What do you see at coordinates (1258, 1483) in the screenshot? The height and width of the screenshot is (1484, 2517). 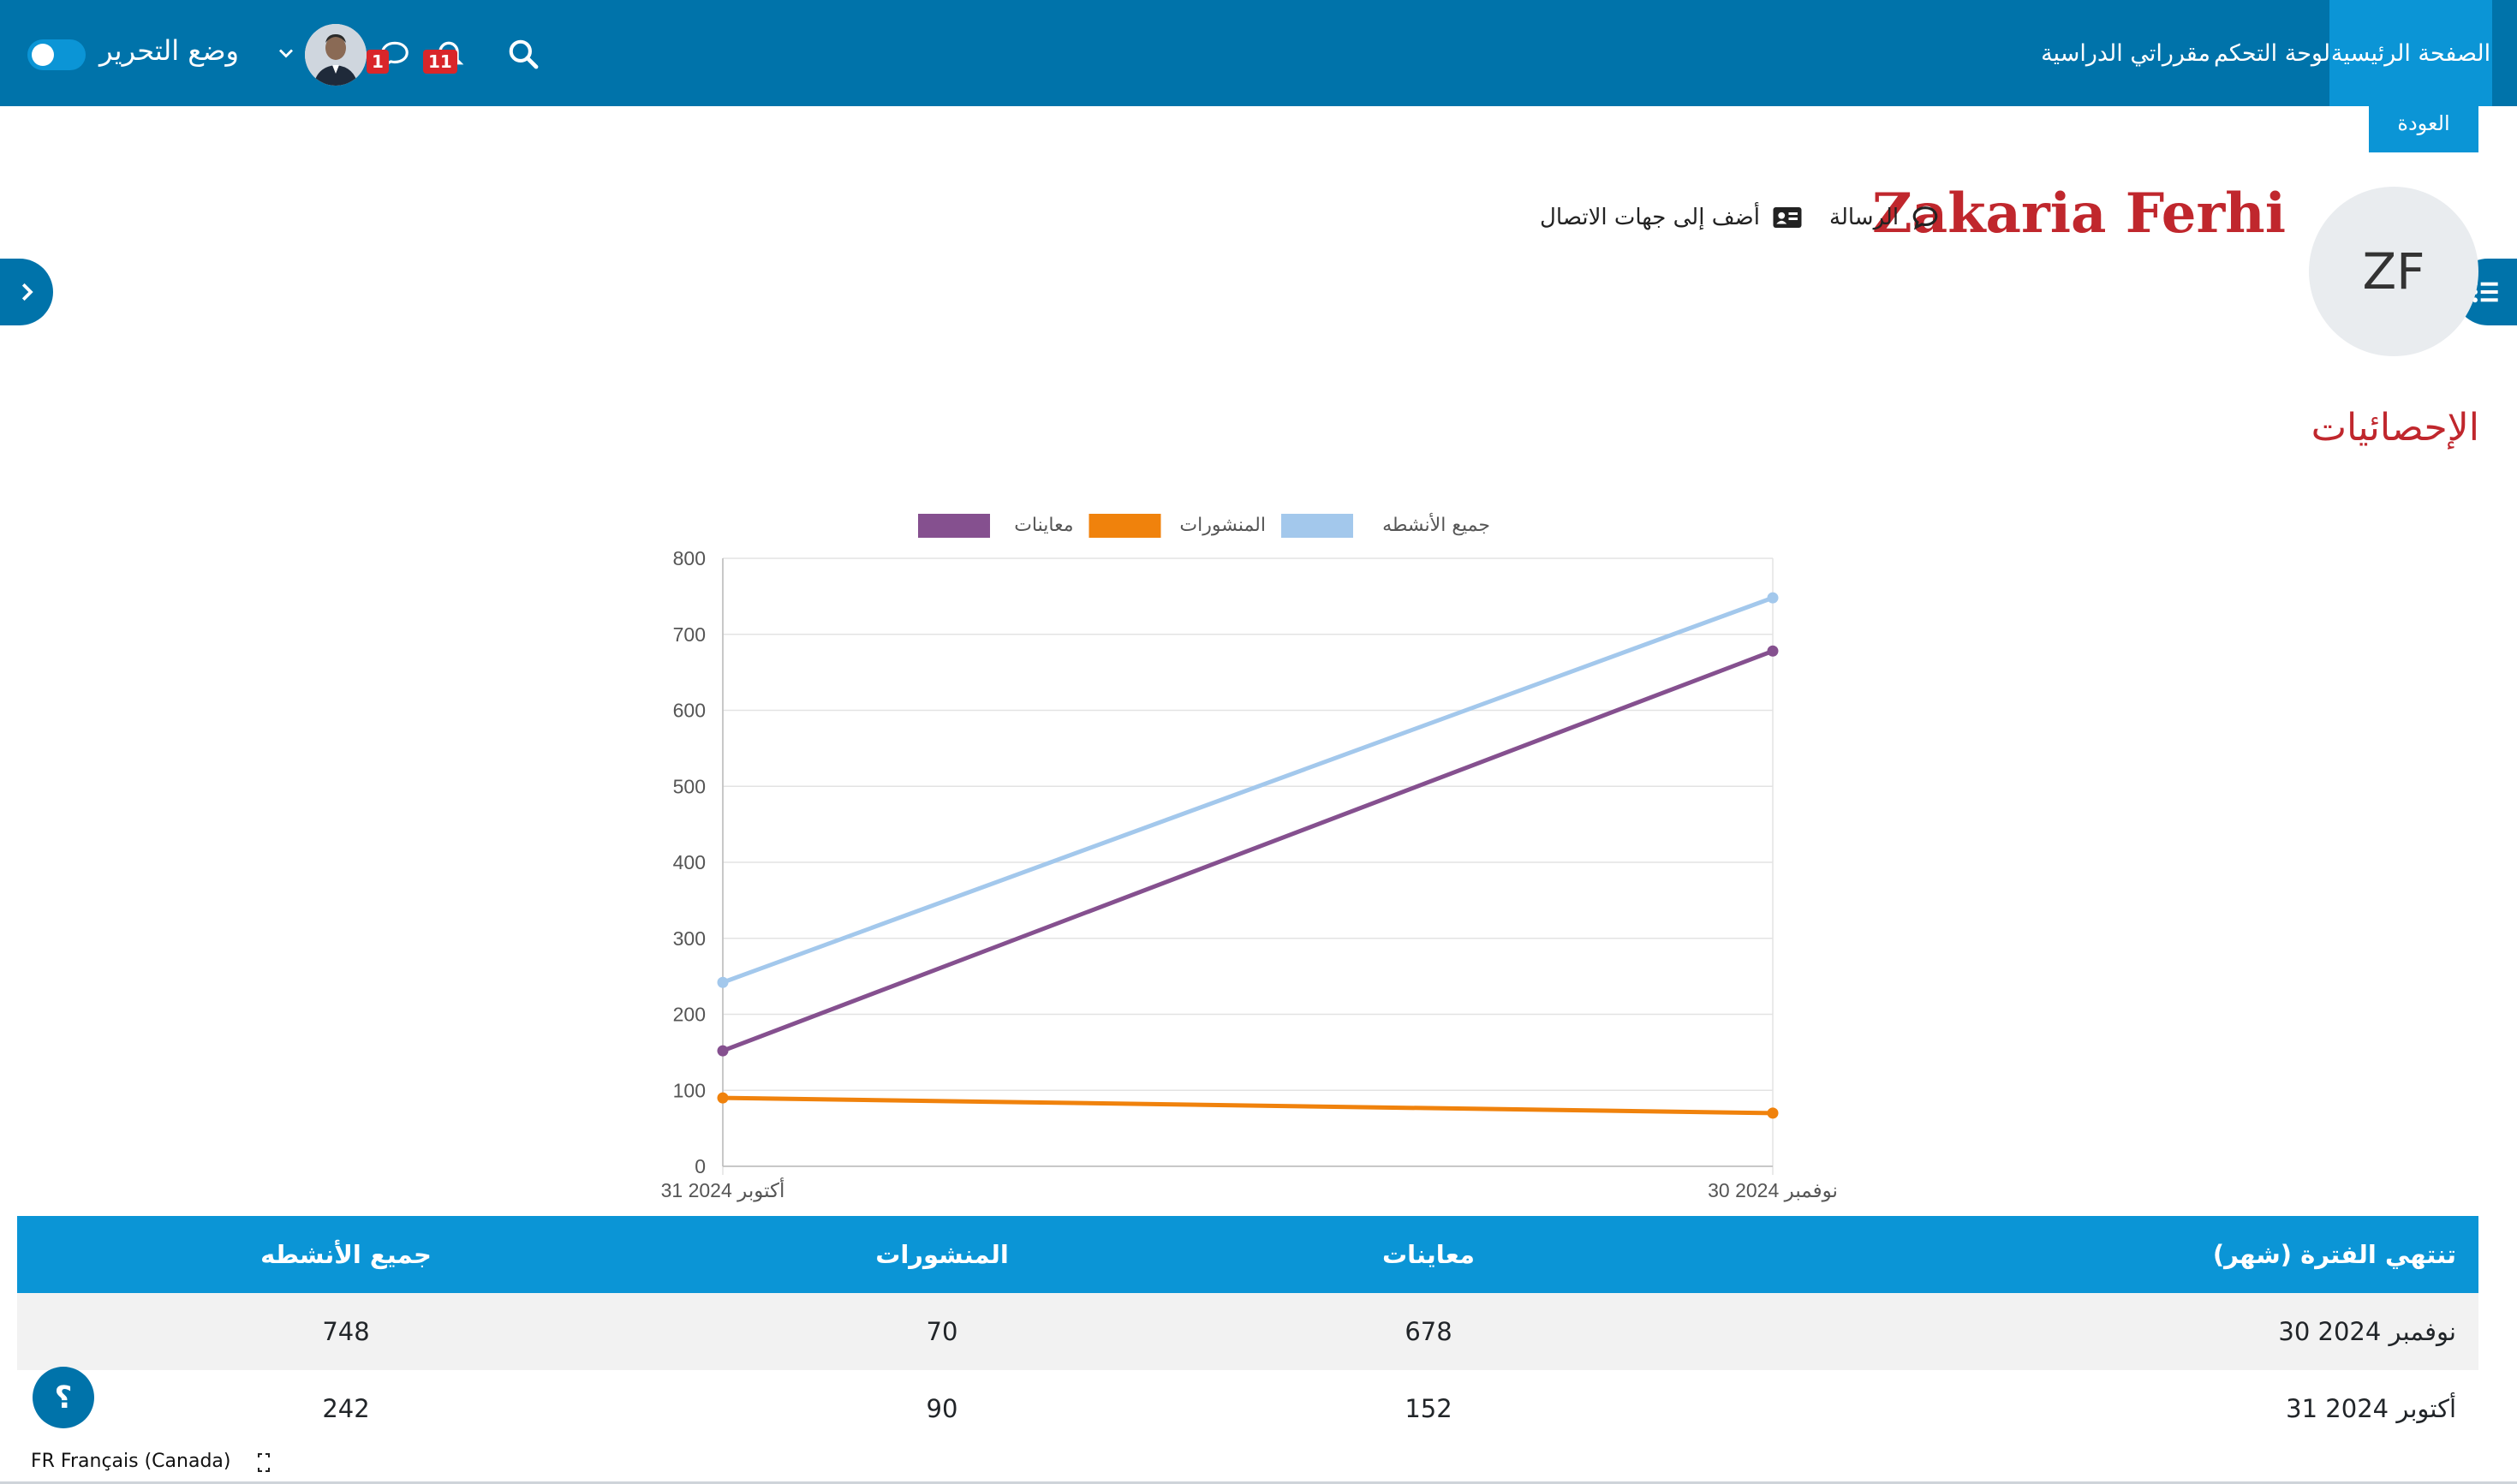 I see `page-bottom-border` at bounding box center [1258, 1483].